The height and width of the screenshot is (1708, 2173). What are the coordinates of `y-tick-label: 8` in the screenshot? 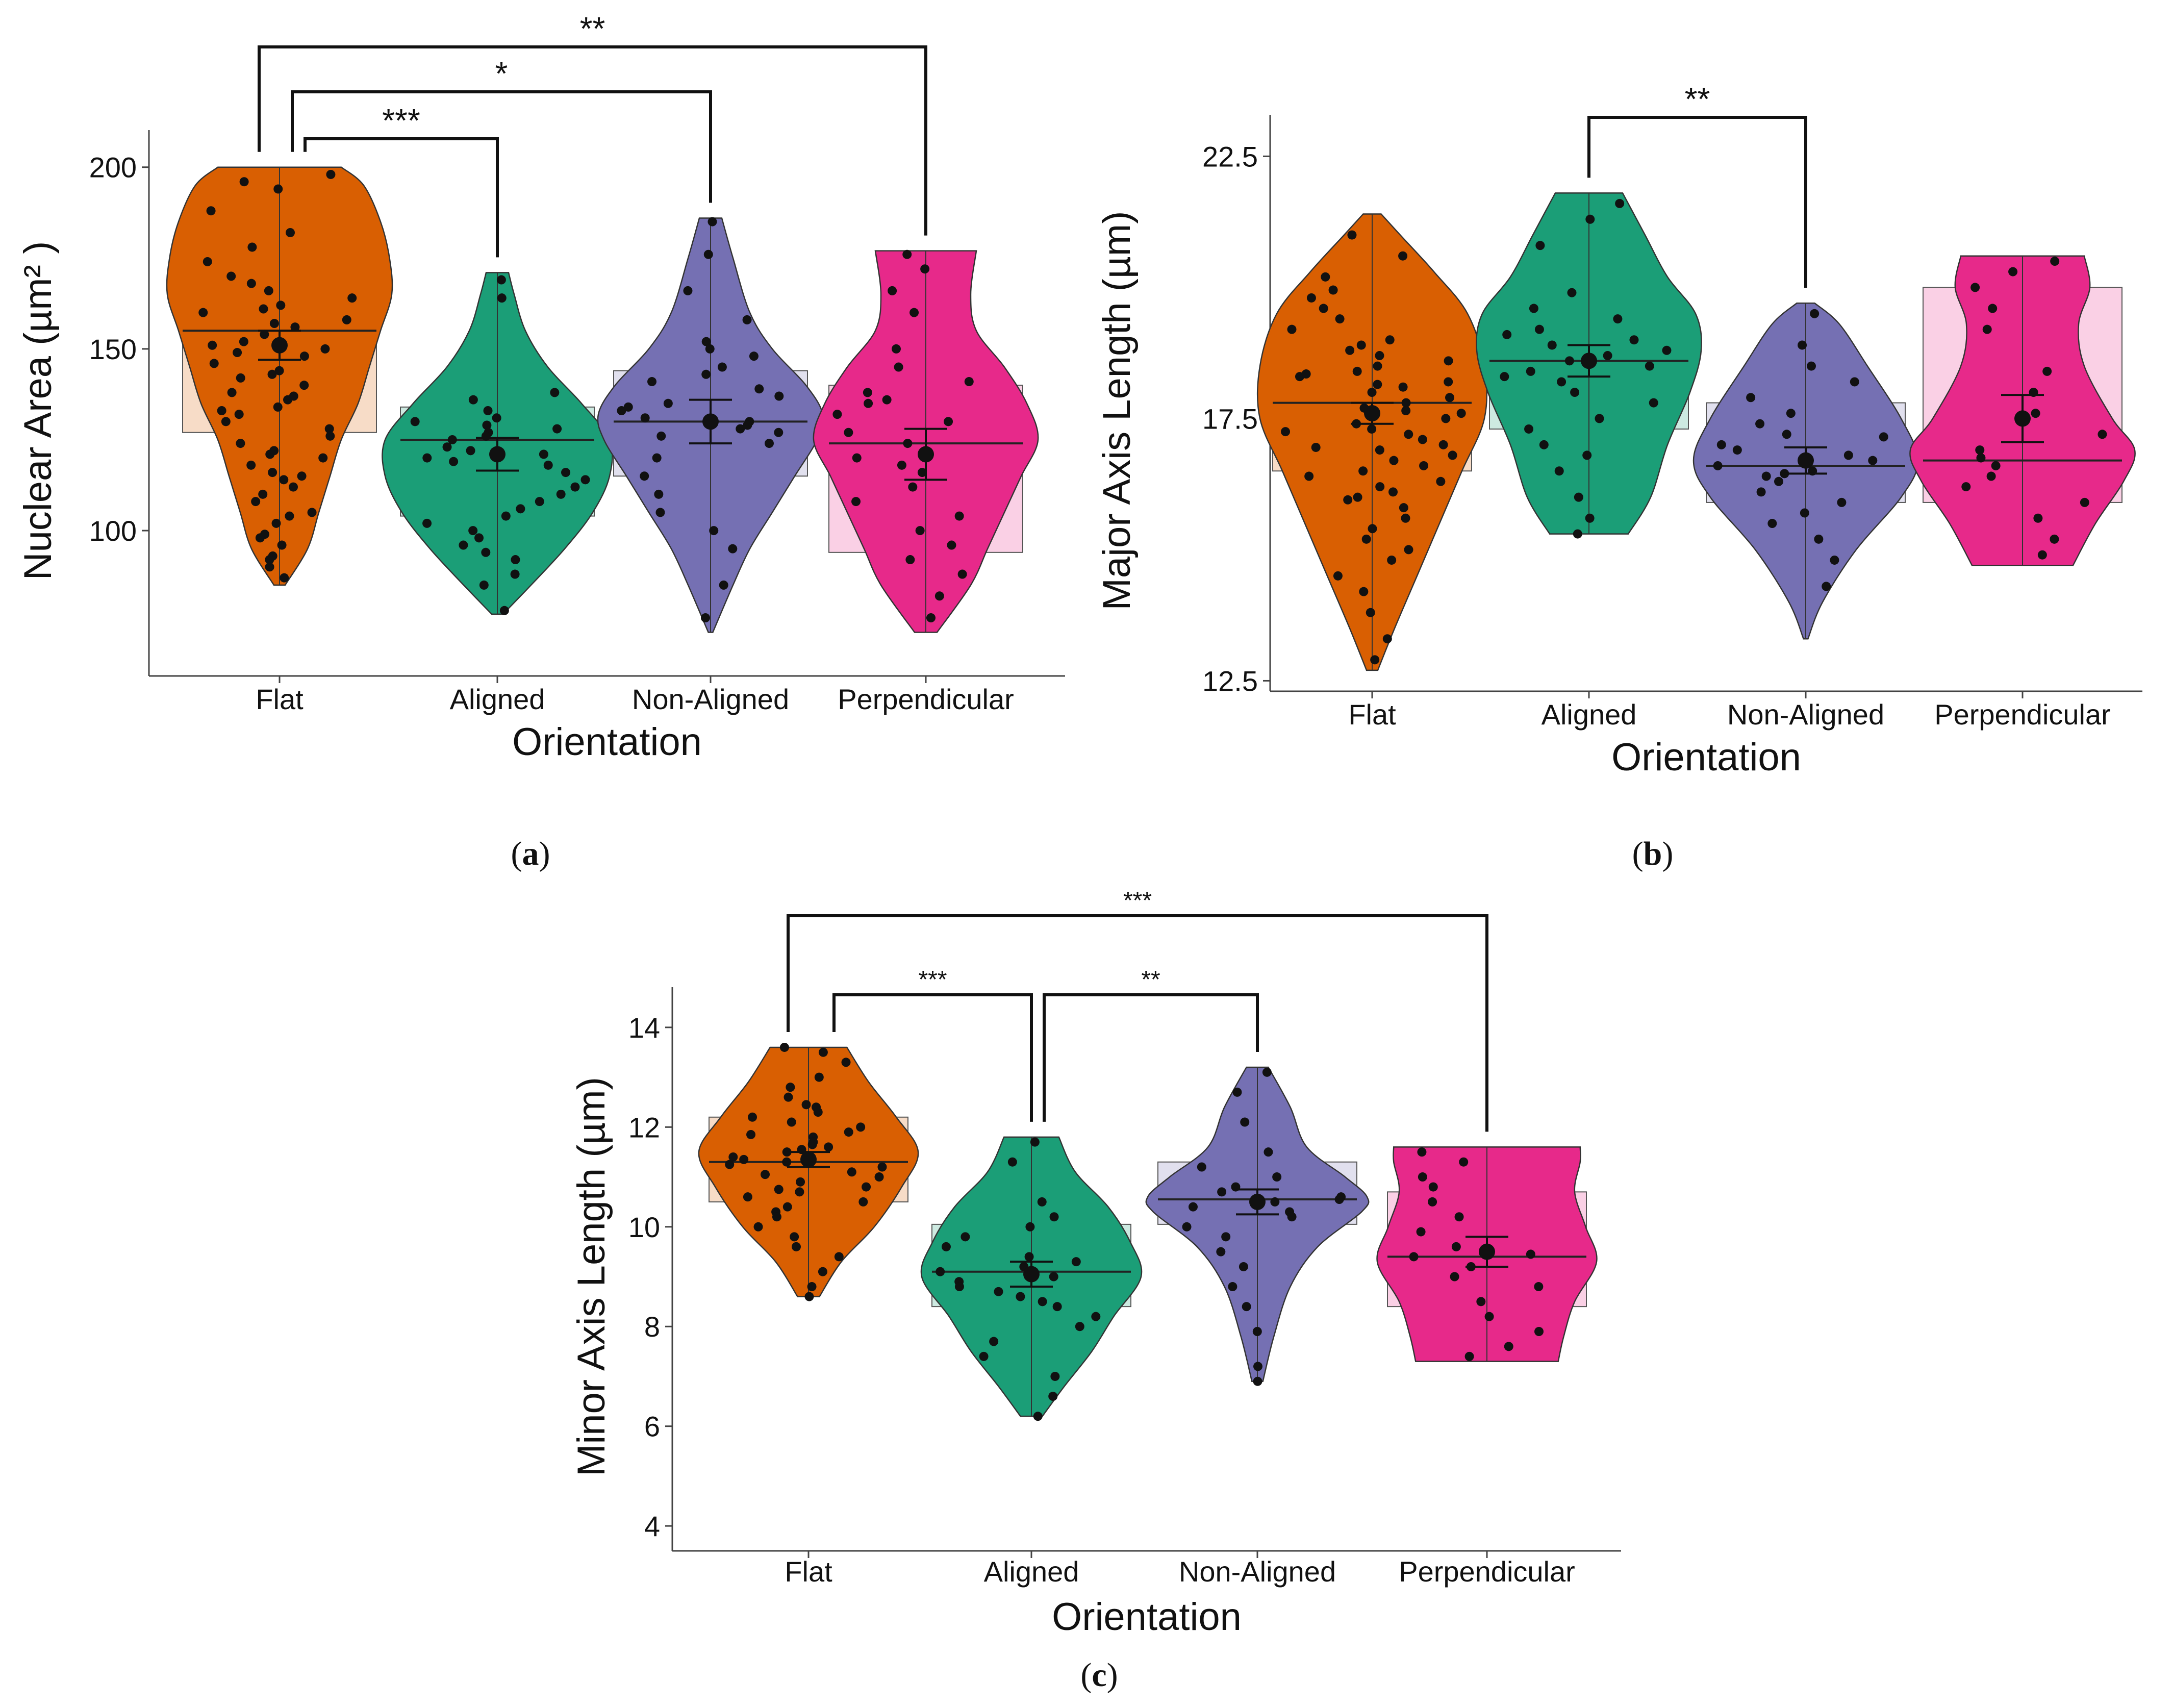 It's located at (652, 1327).